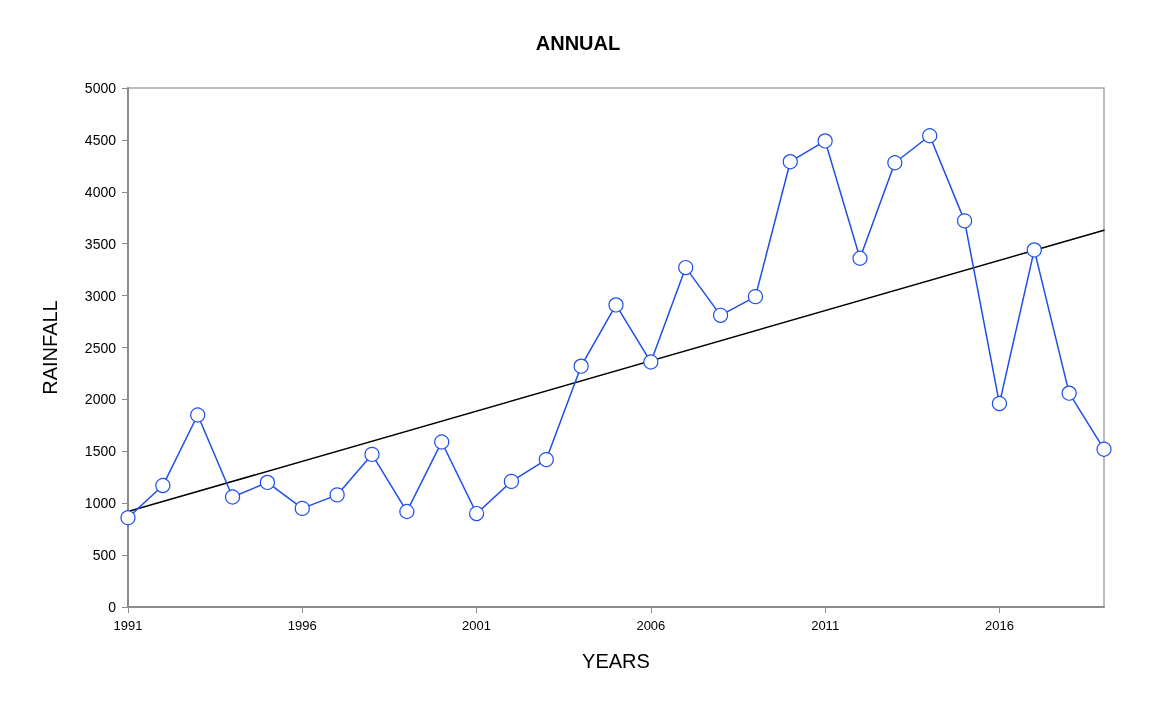 The image size is (1156, 704). I want to click on y-tick-label: 5000, so click(100, 88).